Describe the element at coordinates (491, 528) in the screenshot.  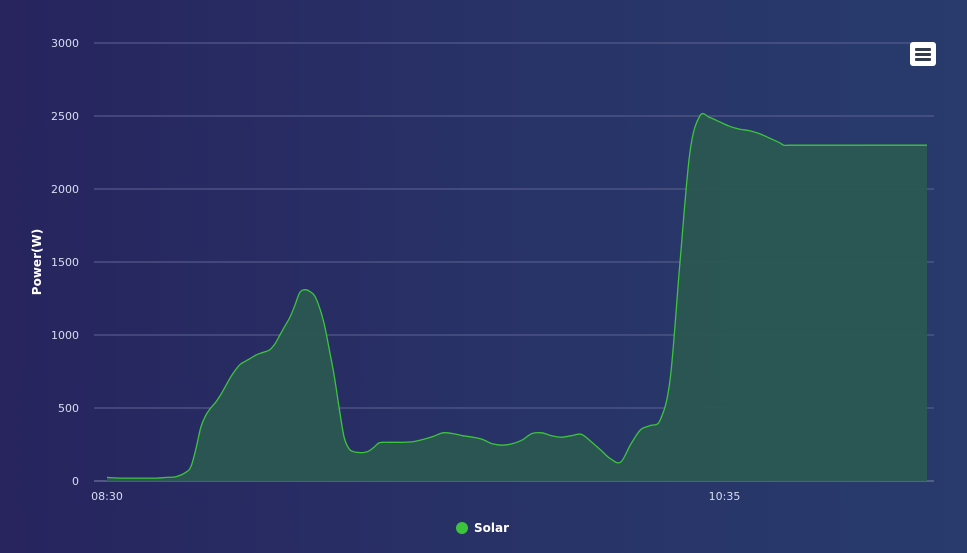
I see `legend-label: Solar` at that location.